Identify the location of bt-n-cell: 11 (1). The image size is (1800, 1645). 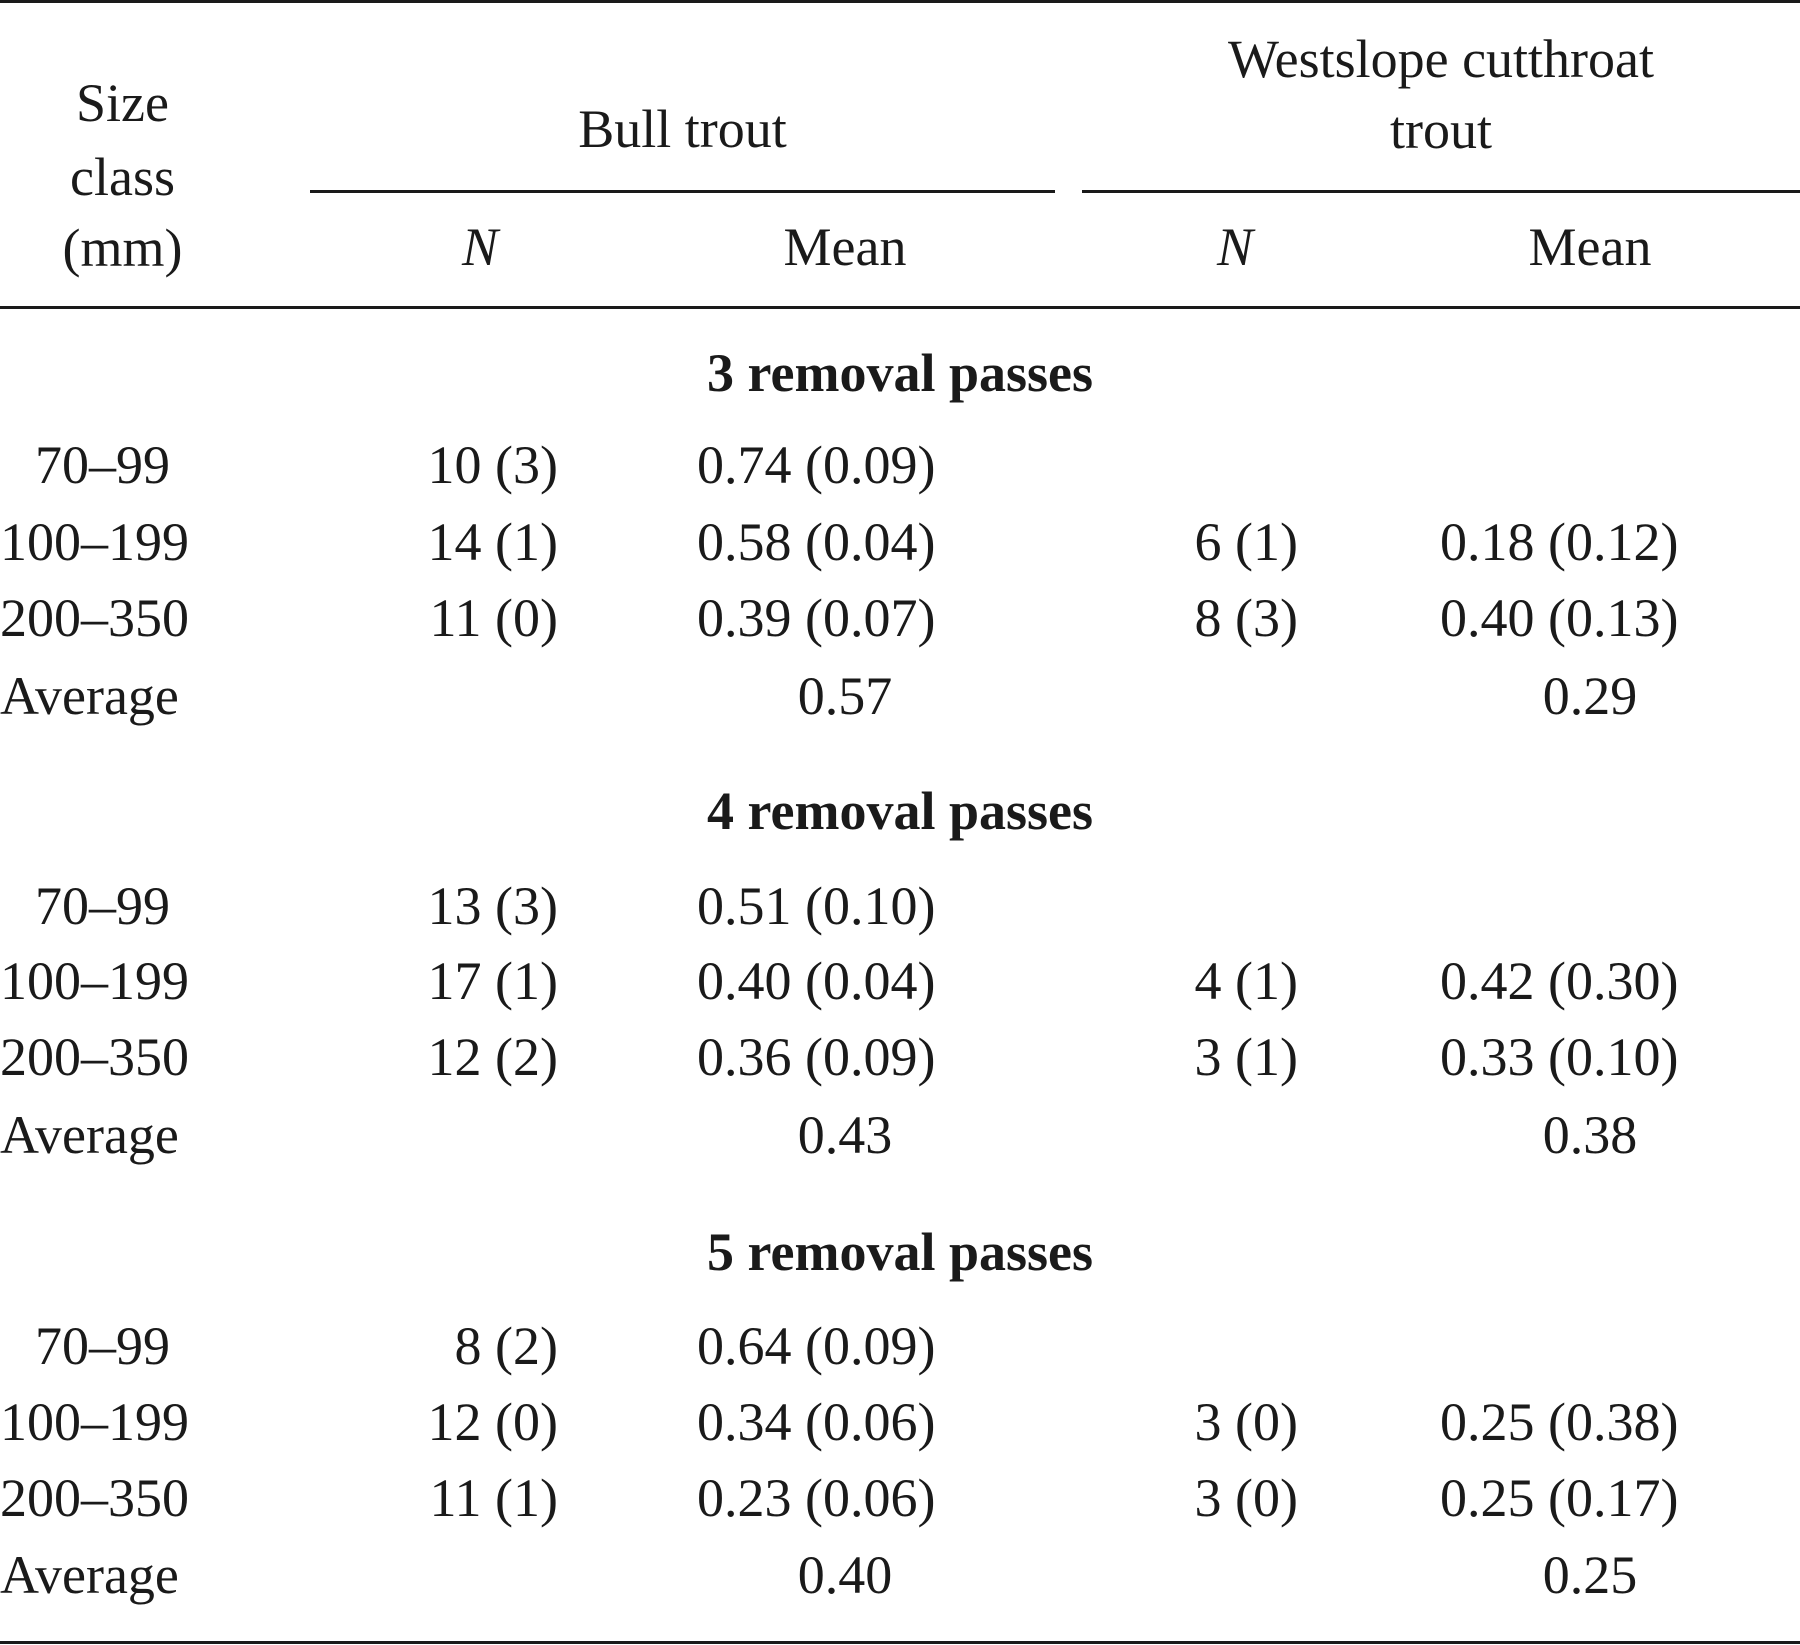
(493, 1498).